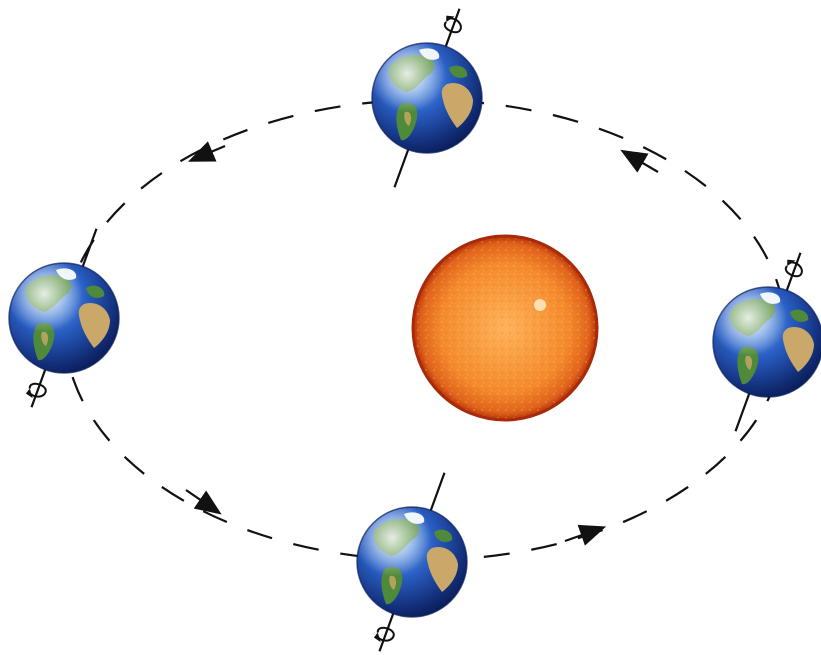  I want to click on orbit-arrow-top-right, so click(639, 161).